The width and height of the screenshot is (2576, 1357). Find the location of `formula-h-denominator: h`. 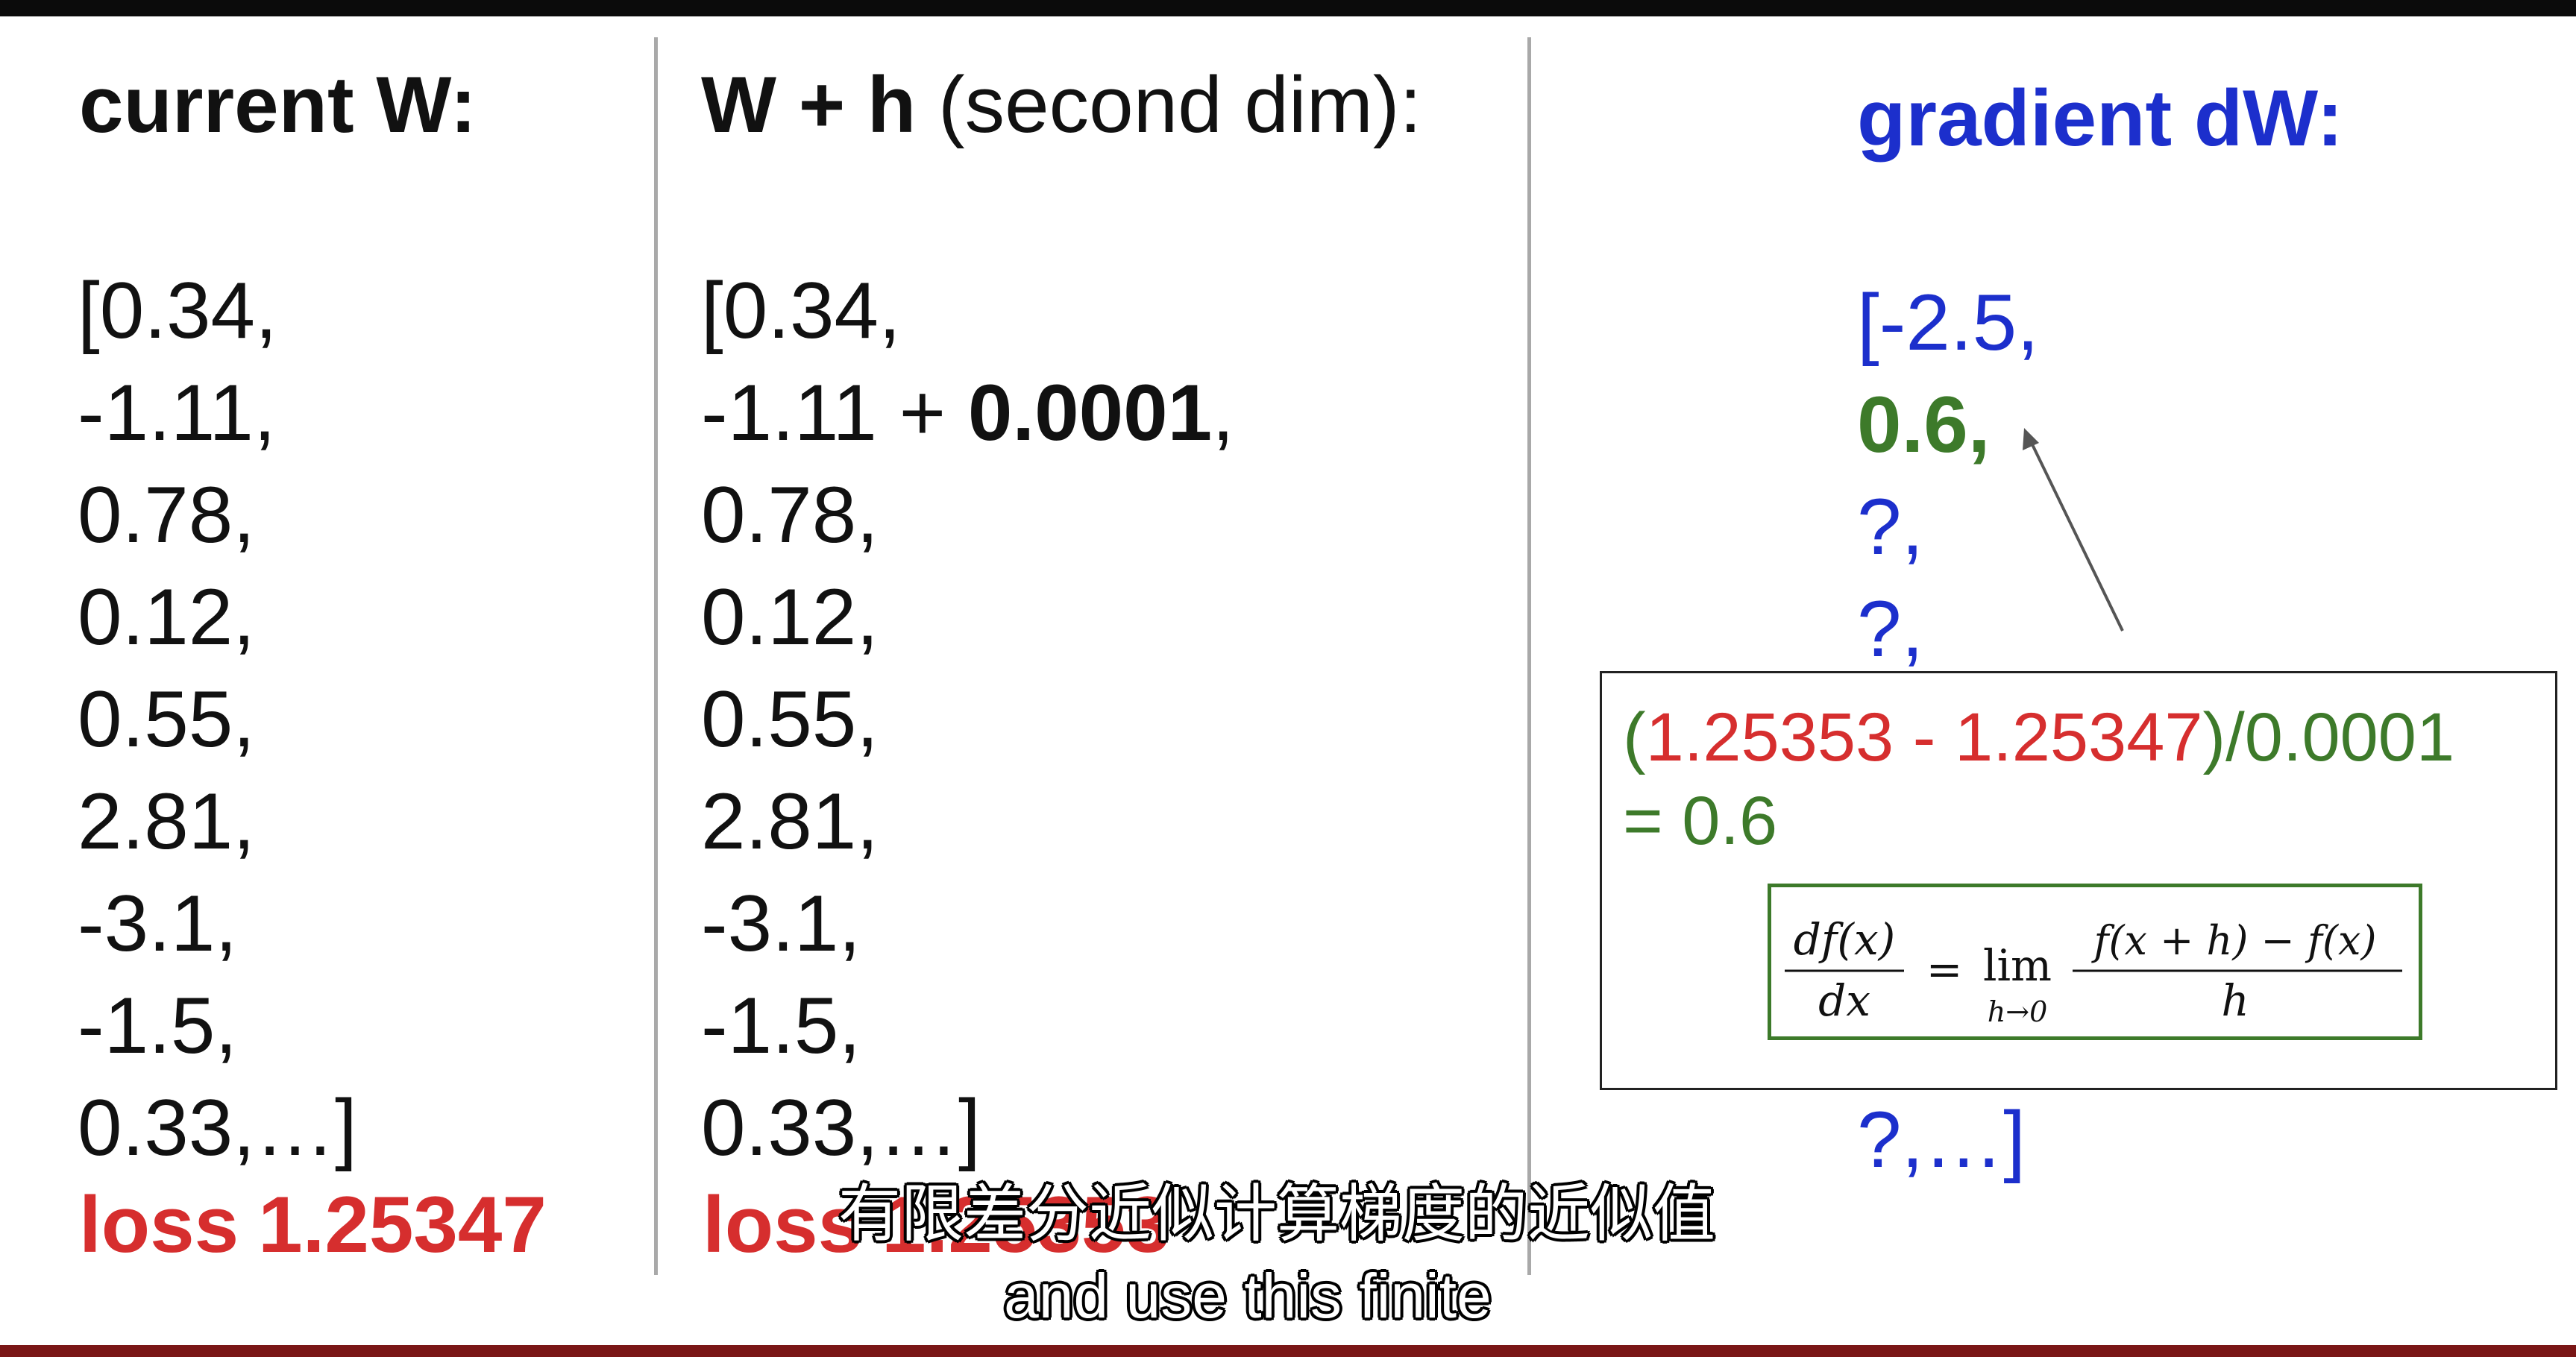

formula-h-denominator: h is located at coordinates (2235, 1000).